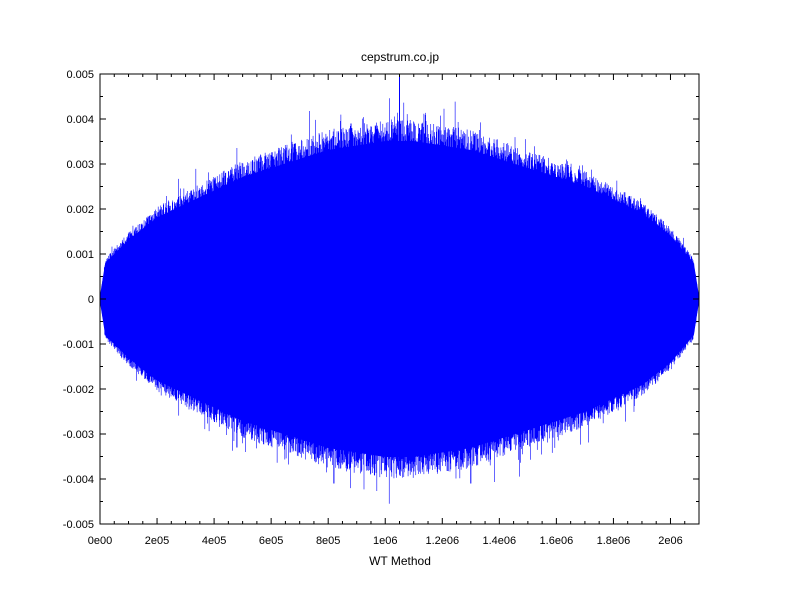 This screenshot has width=800, height=600. What do you see at coordinates (78, 435) in the screenshot?
I see `y-tick-label: -0.003` at bounding box center [78, 435].